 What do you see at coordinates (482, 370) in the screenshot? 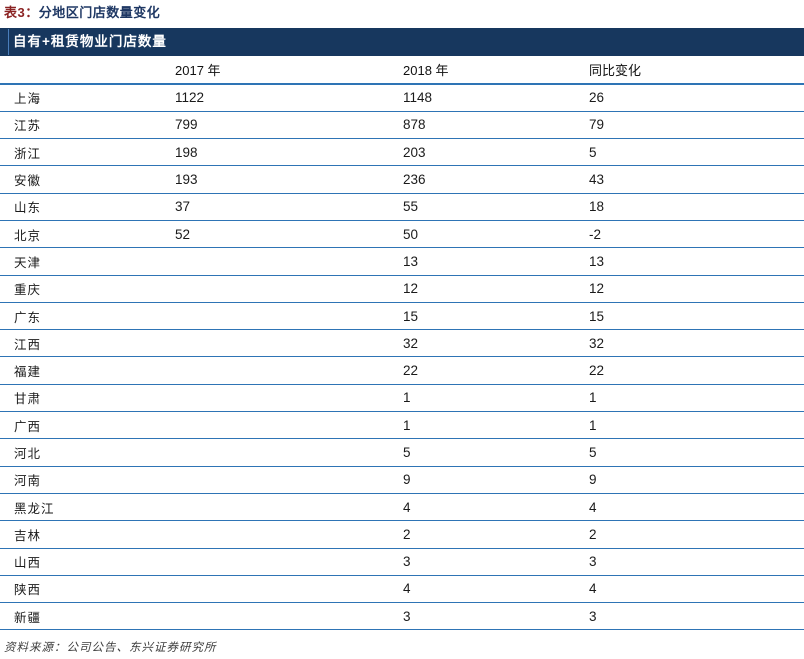
I see `value-2018-cell: 22` at bounding box center [482, 370].